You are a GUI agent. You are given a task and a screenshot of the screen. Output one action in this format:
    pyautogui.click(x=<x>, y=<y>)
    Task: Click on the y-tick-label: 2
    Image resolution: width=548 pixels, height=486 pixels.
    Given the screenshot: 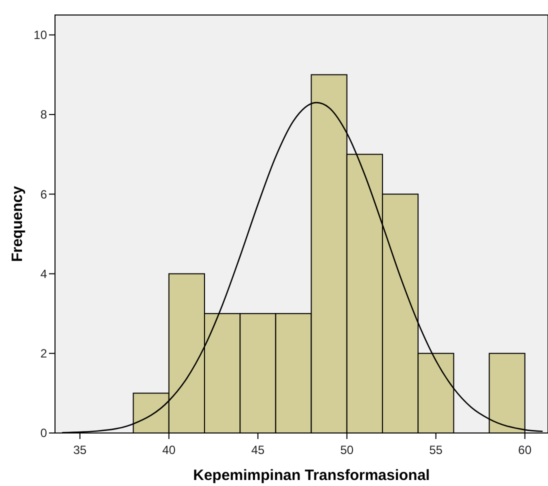 What is the action you would take?
    pyautogui.click(x=44, y=353)
    